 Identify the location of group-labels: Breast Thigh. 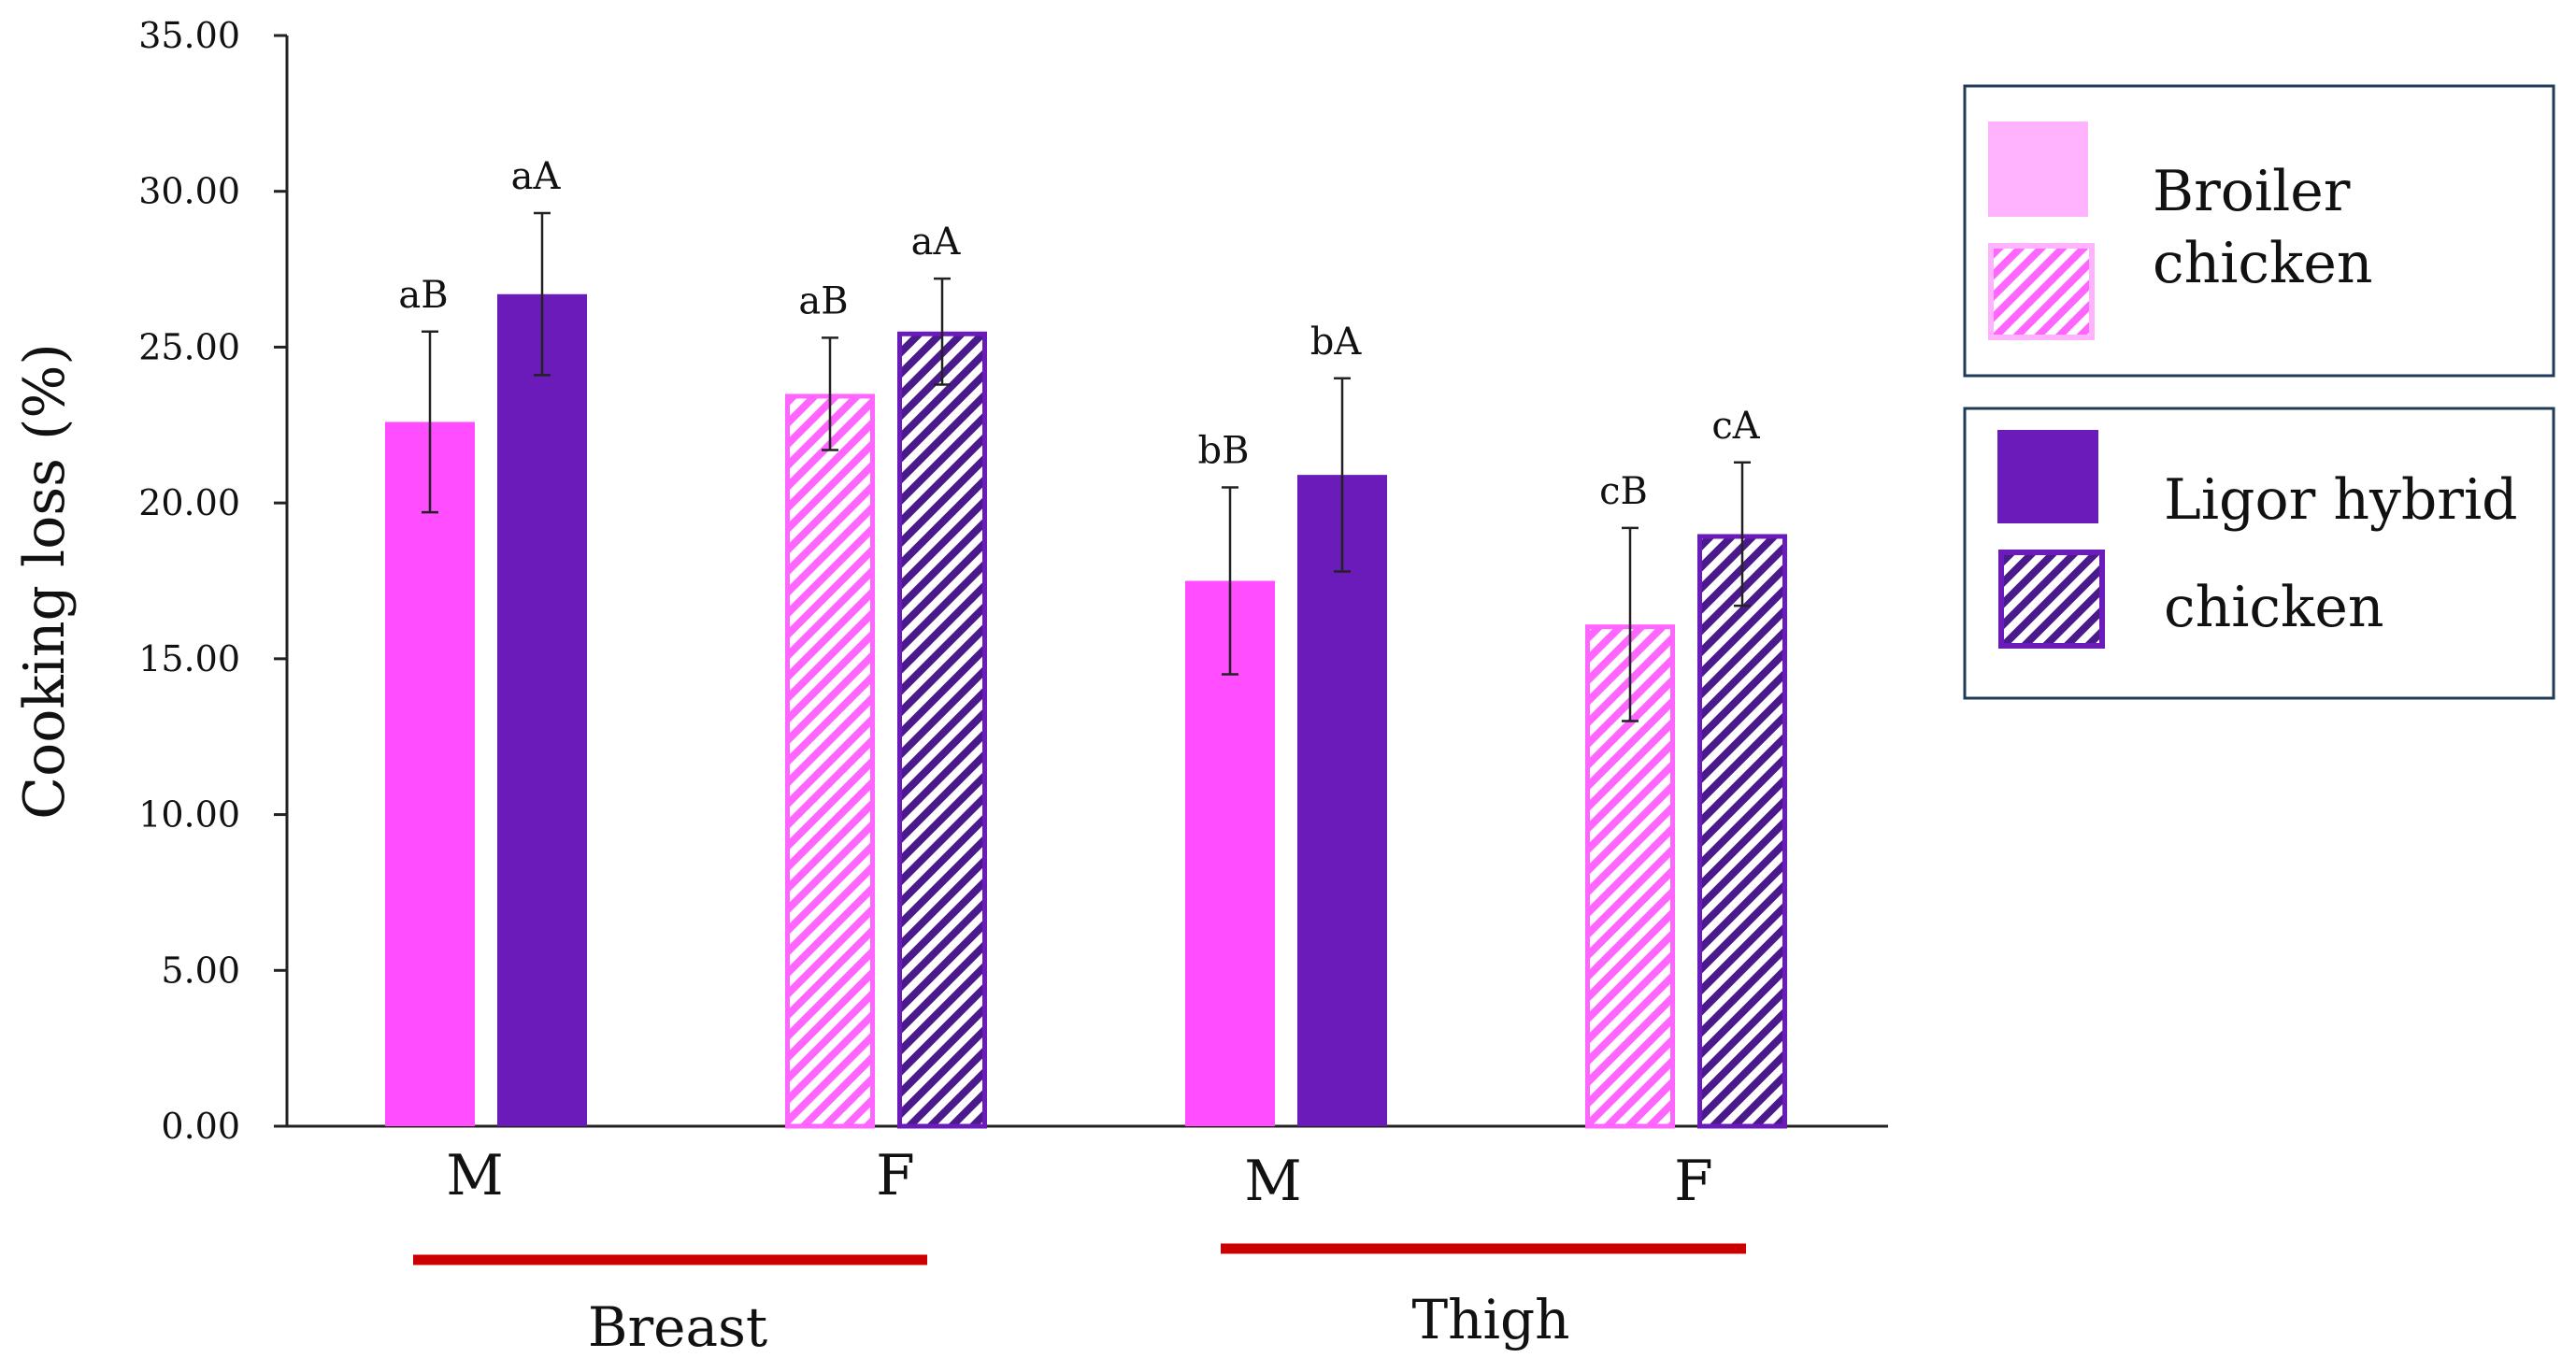
(1079, 1301).